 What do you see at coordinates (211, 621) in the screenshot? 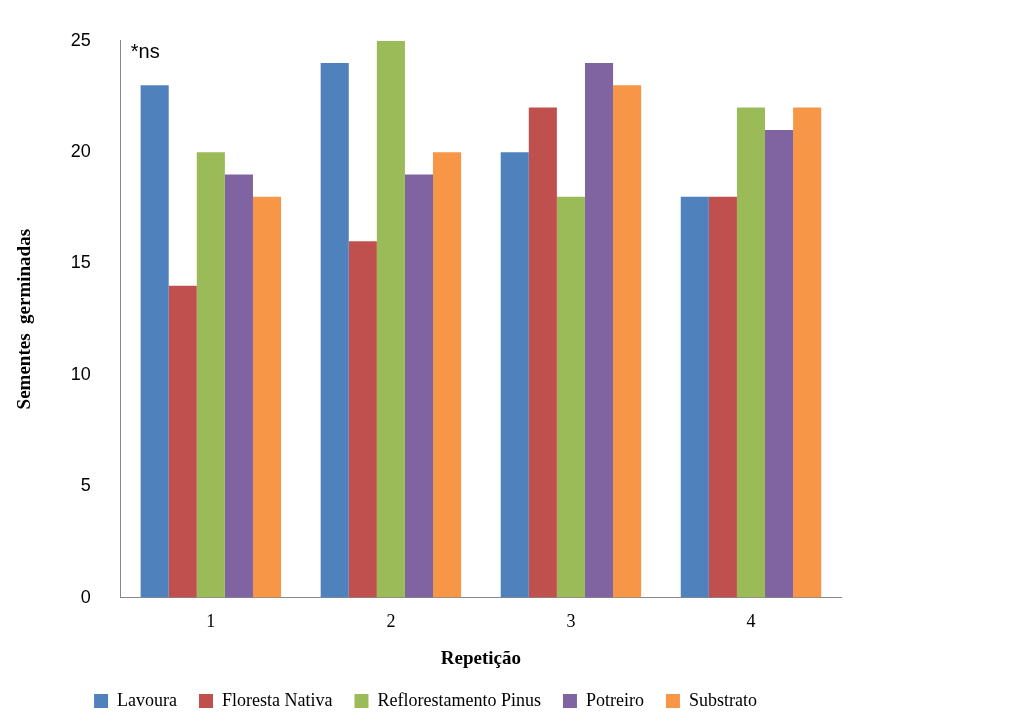
I see `x-tick-label: 1` at bounding box center [211, 621].